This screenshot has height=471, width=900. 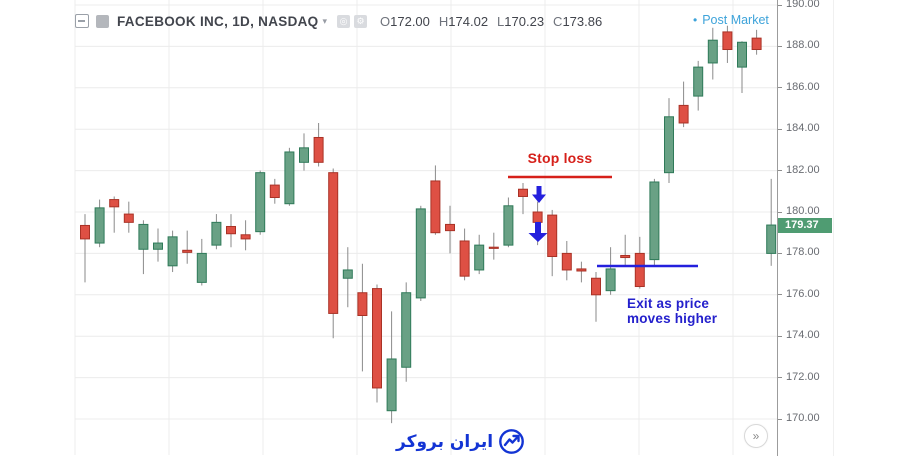 What do you see at coordinates (803, 376) in the screenshot?
I see `price-axis-label: 172.00` at bounding box center [803, 376].